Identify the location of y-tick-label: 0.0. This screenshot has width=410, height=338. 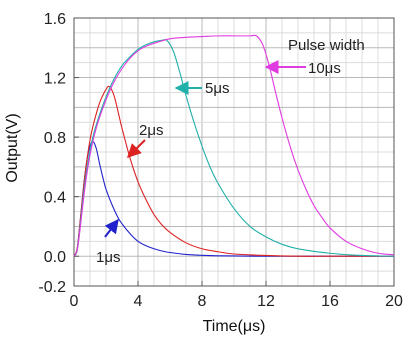
(55, 257).